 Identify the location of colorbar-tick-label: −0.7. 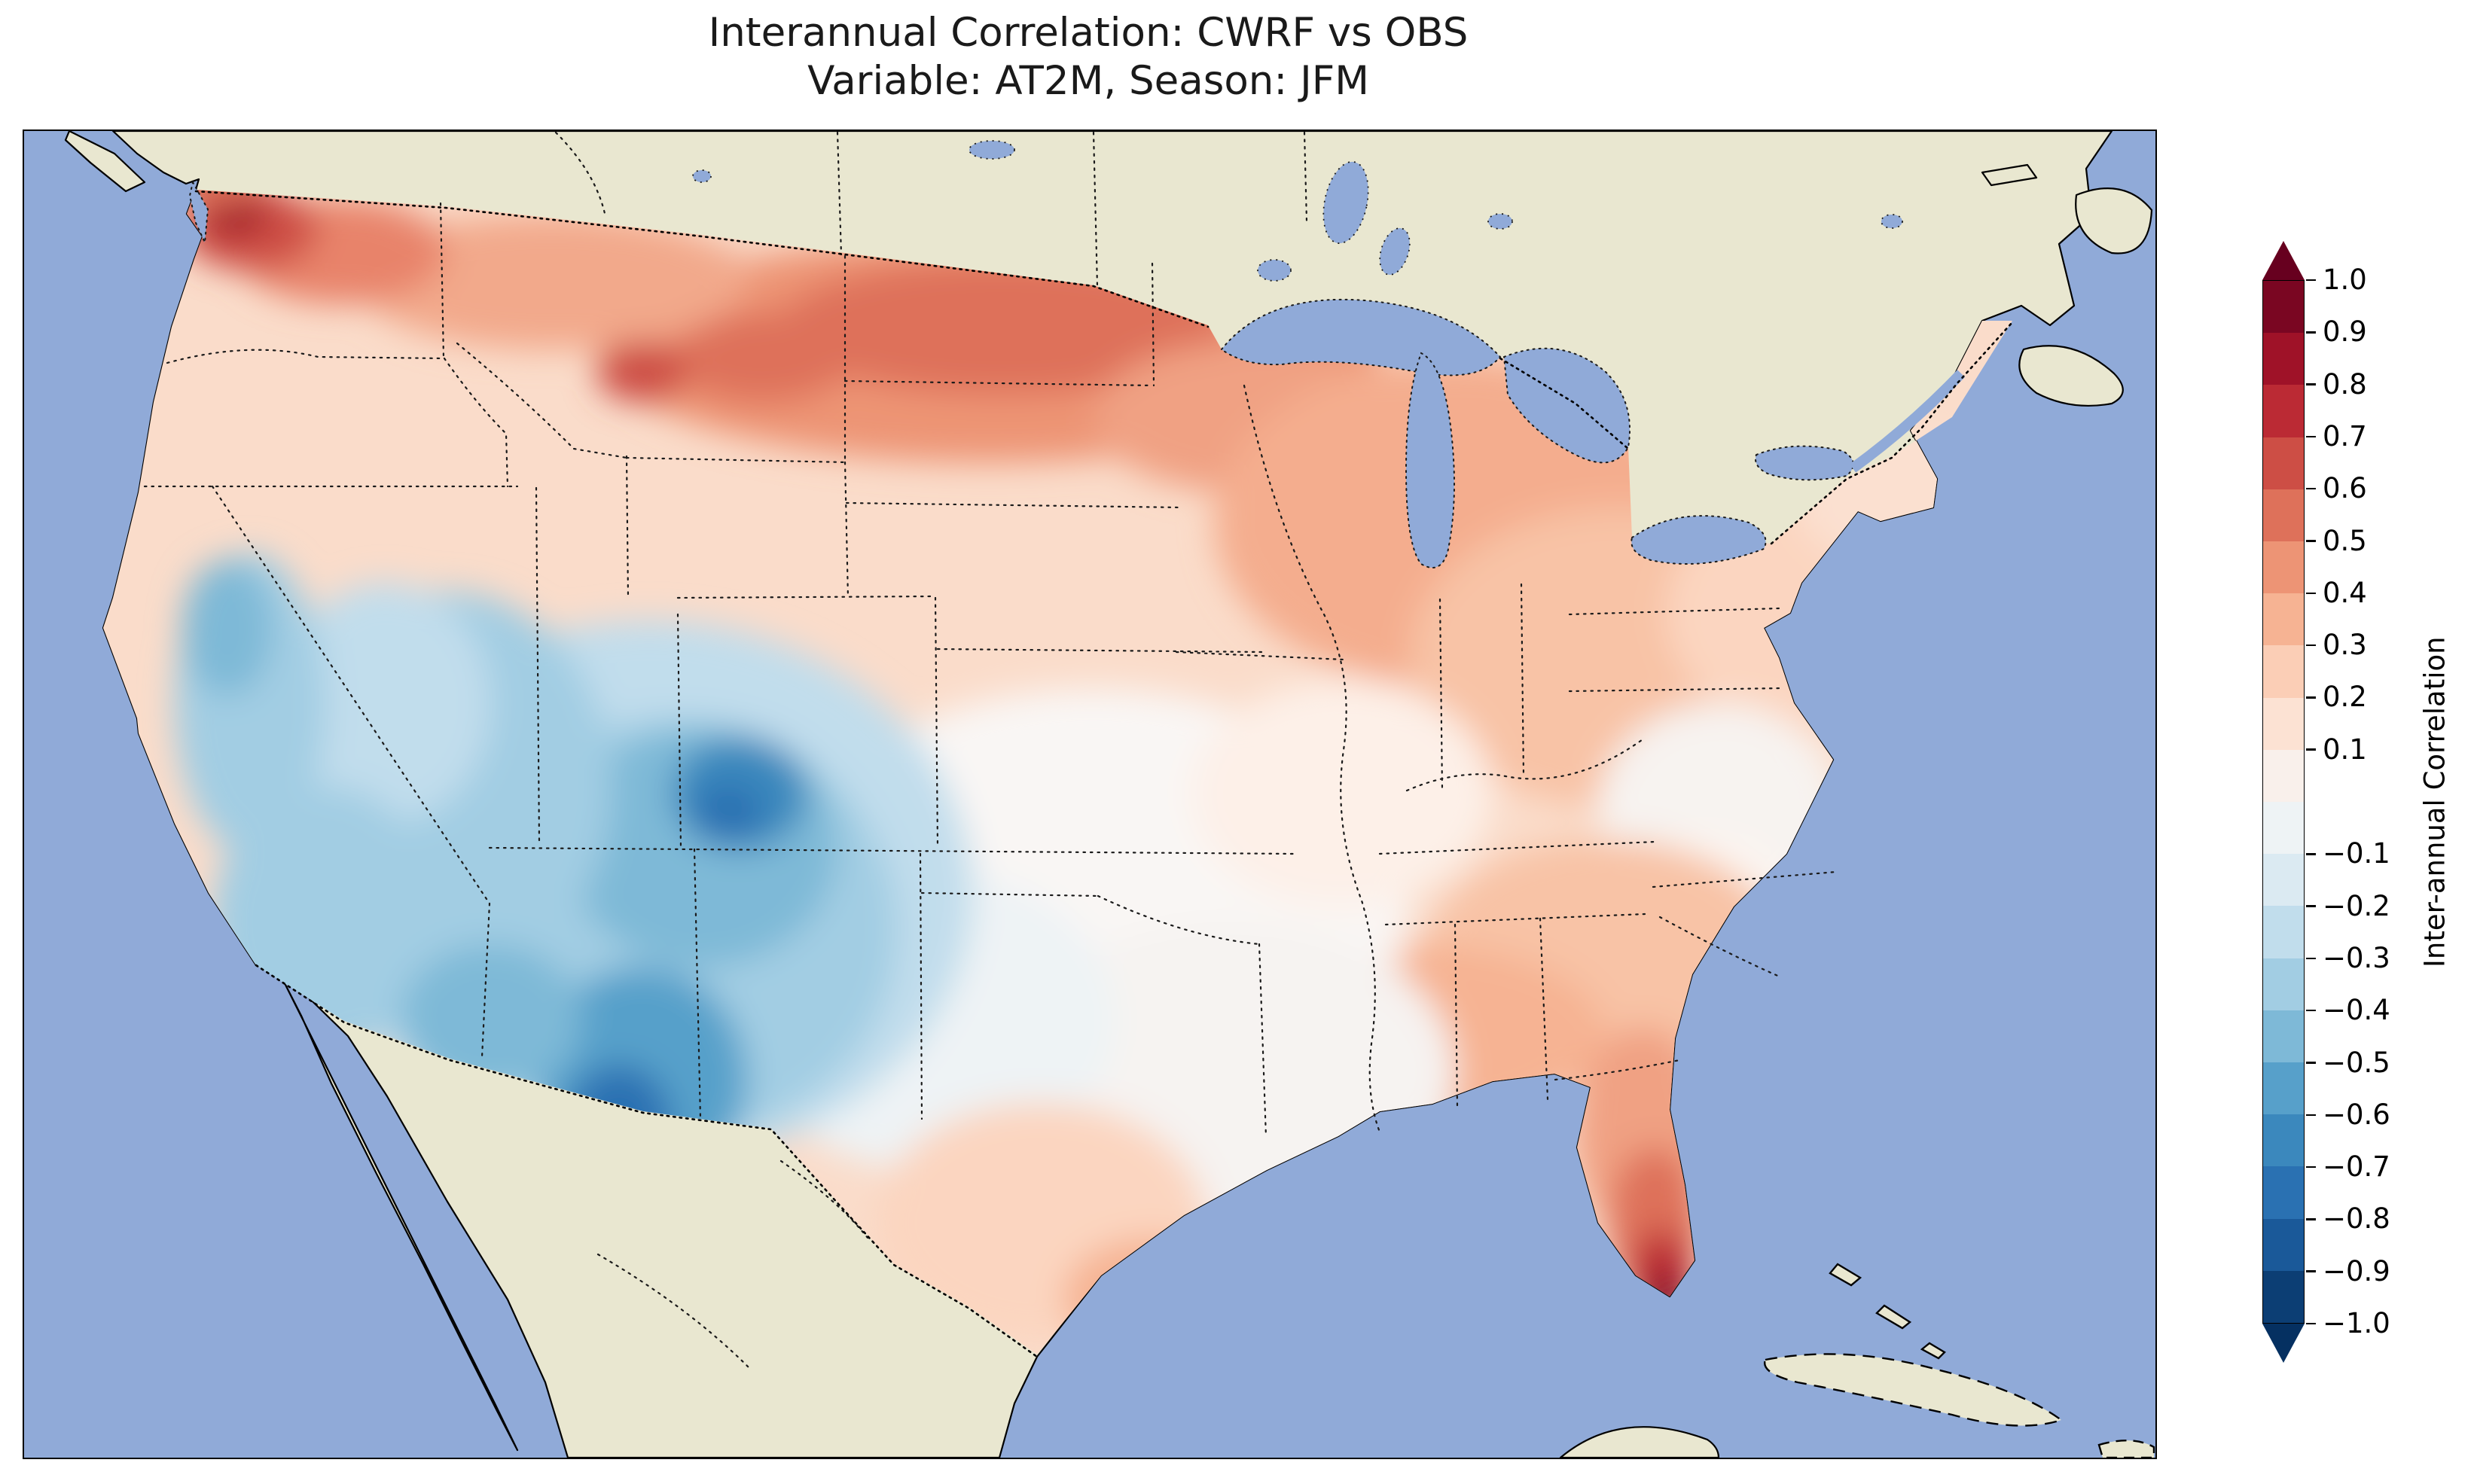
(2356, 1167).